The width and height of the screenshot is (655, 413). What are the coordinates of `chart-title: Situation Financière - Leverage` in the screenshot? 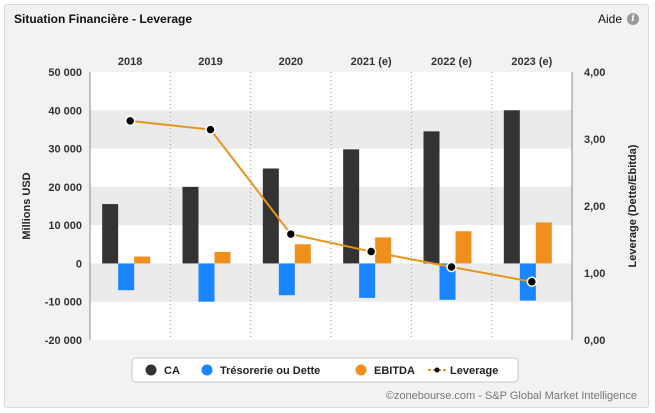 It's located at (103, 19).